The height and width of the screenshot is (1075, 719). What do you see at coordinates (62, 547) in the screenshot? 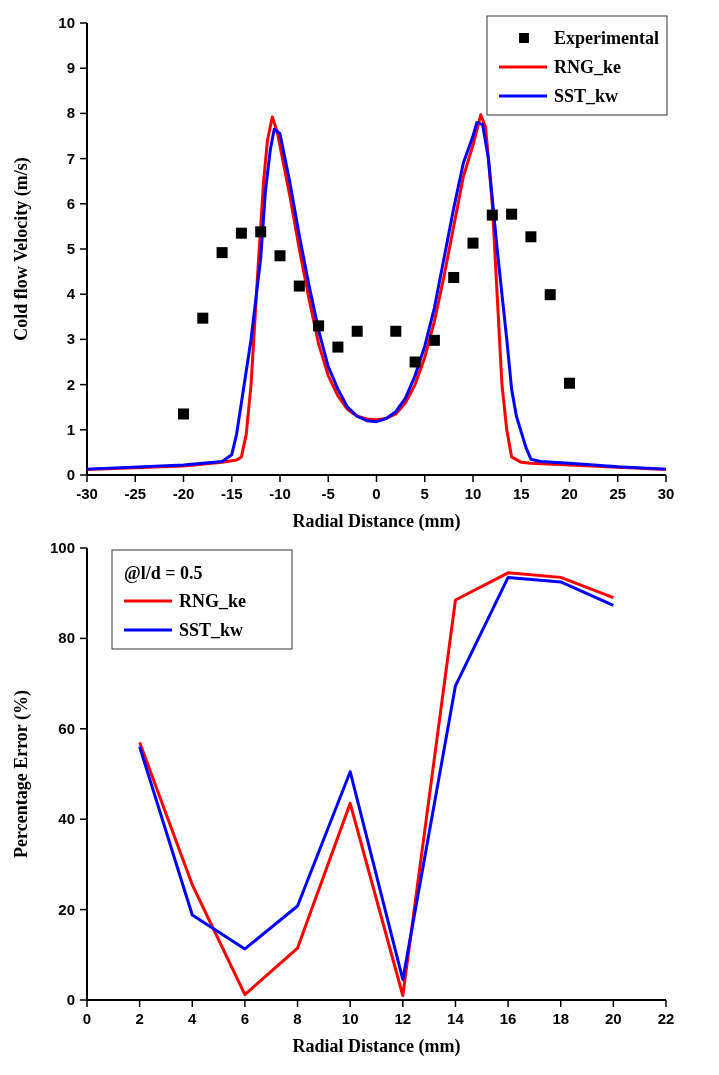
I see `y-tick-label: 100` at bounding box center [62, 547].